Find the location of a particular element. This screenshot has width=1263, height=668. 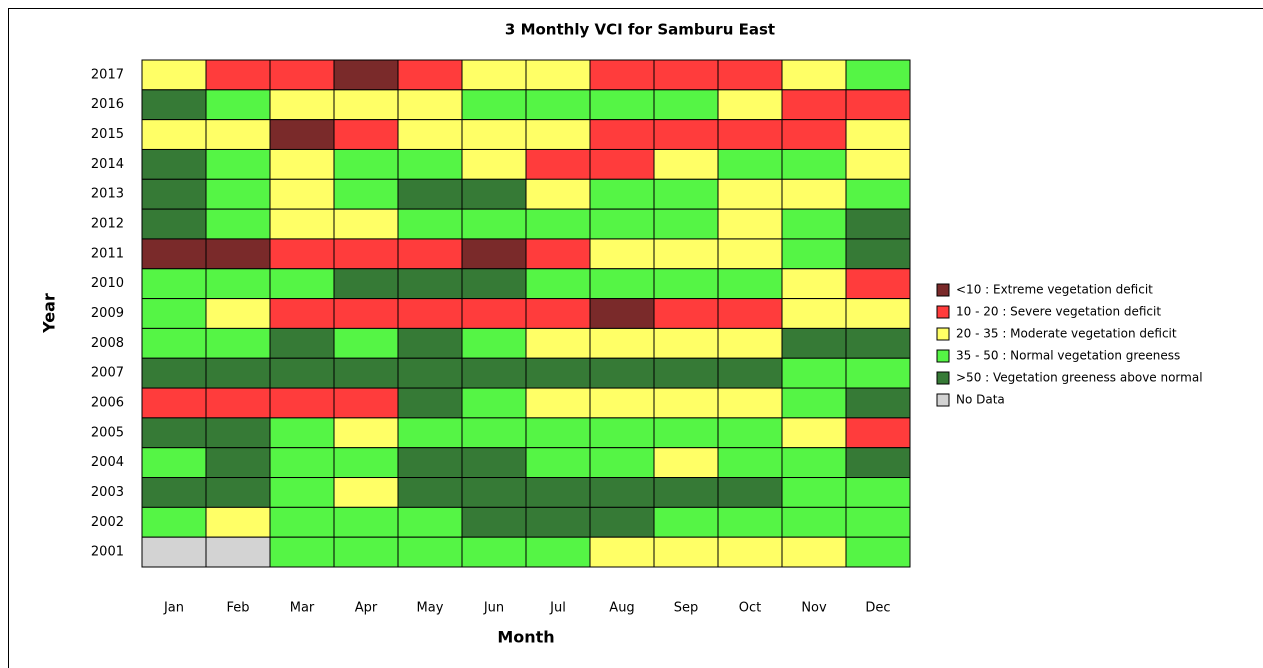

x-tick-label: May is located at coordinates (430, 608).